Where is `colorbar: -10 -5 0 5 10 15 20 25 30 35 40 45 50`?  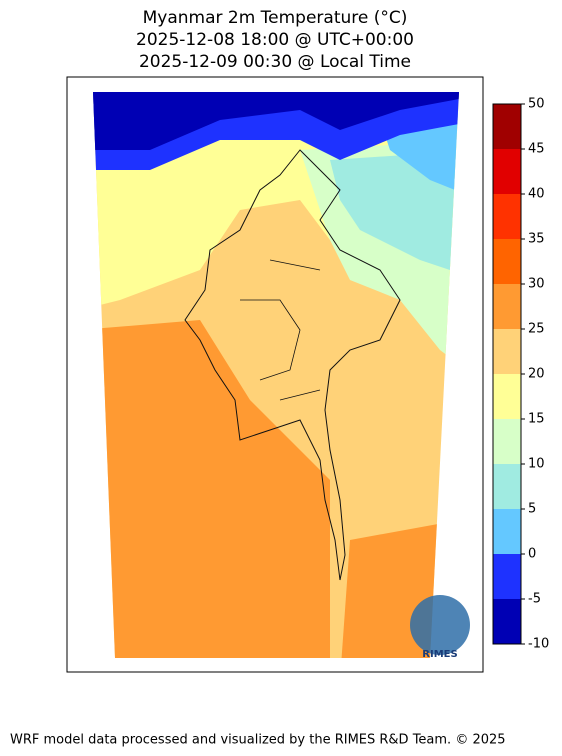 colorbar: -10 -5 0 5 10 15 20 25 30 35 40 45 50 is located at coordinates (521, 374).